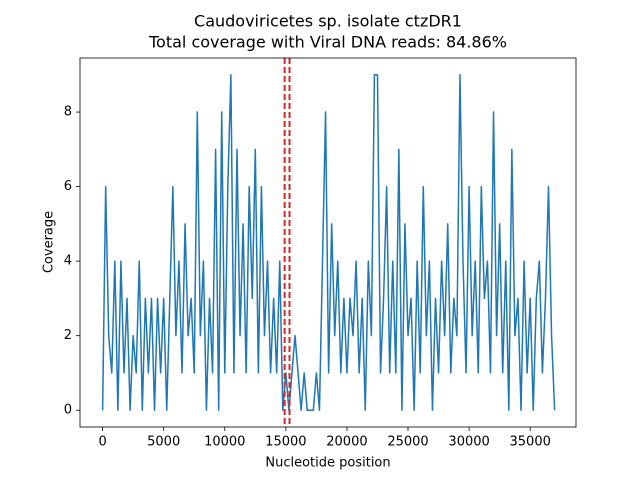 Image resolution: width=640 pixels, height=480 pixels. Describe the element at coordinates (530, 442) in the screenshot. I see `x-tick-label: 35000` at that location.